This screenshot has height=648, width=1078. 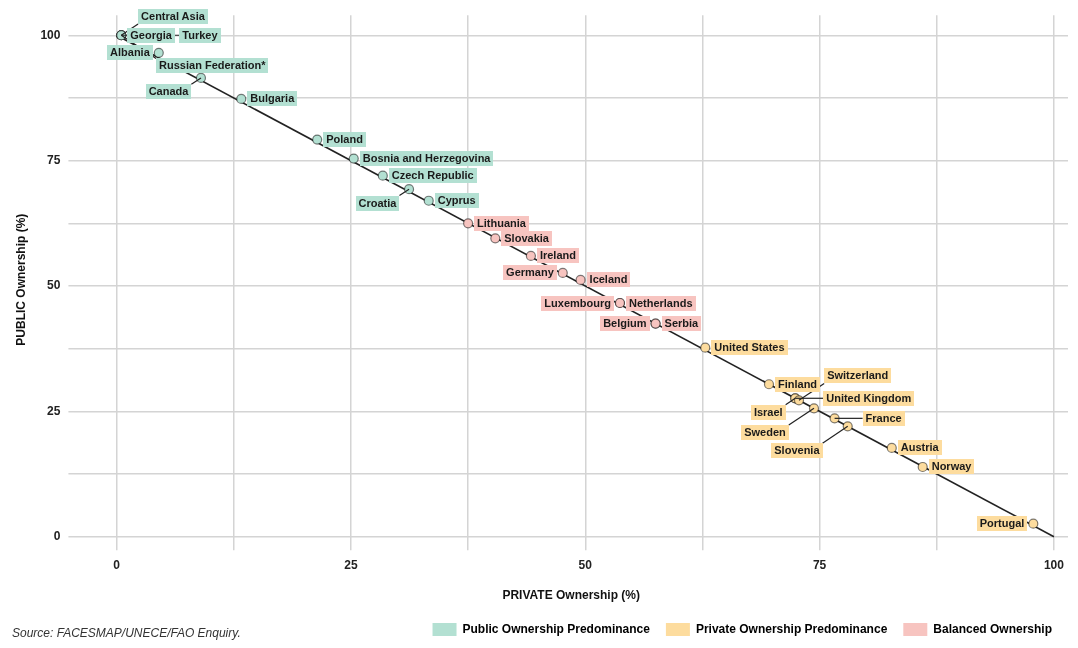 I want to click on data-label: Poland, so click(x=344, y=140).